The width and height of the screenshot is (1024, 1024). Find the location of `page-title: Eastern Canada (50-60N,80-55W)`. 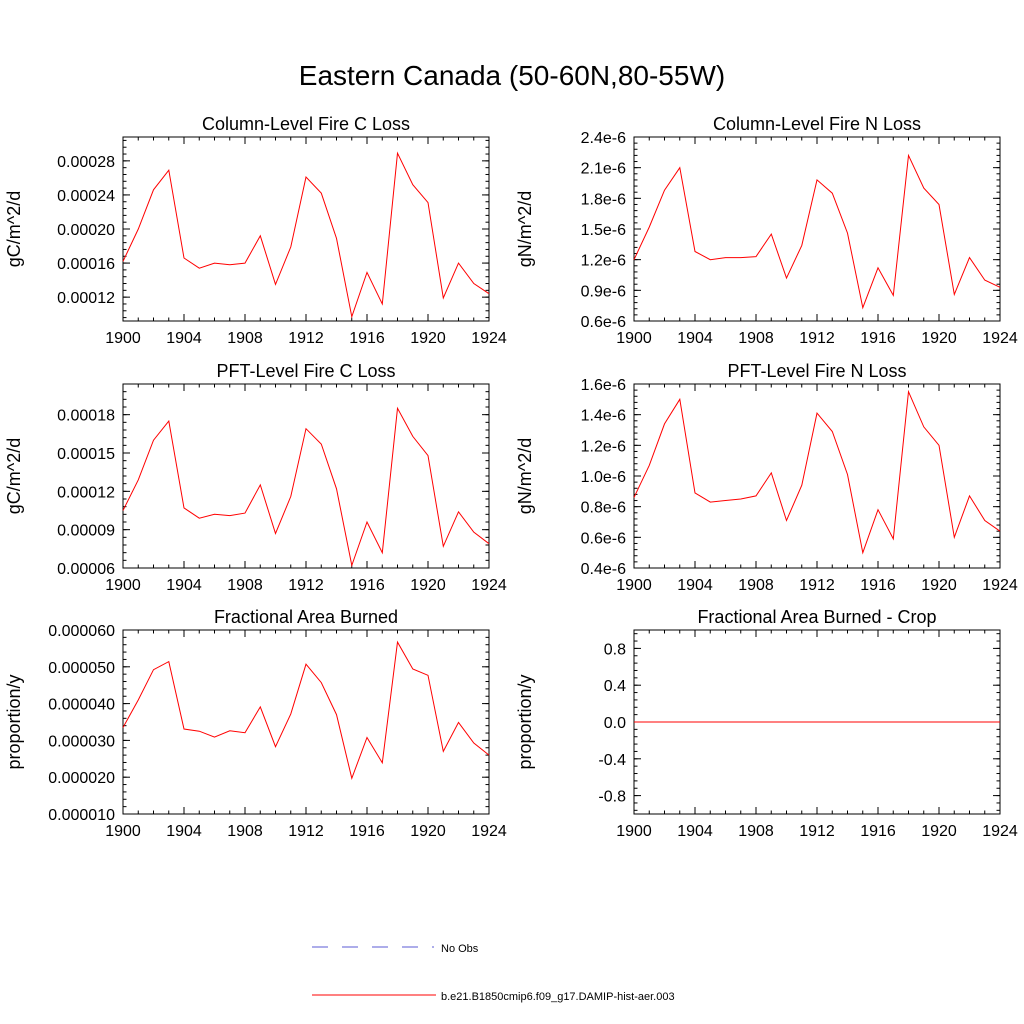

page-title: Eastern Canada (50-60N,80-55W) is located at coordinates (512, 75).